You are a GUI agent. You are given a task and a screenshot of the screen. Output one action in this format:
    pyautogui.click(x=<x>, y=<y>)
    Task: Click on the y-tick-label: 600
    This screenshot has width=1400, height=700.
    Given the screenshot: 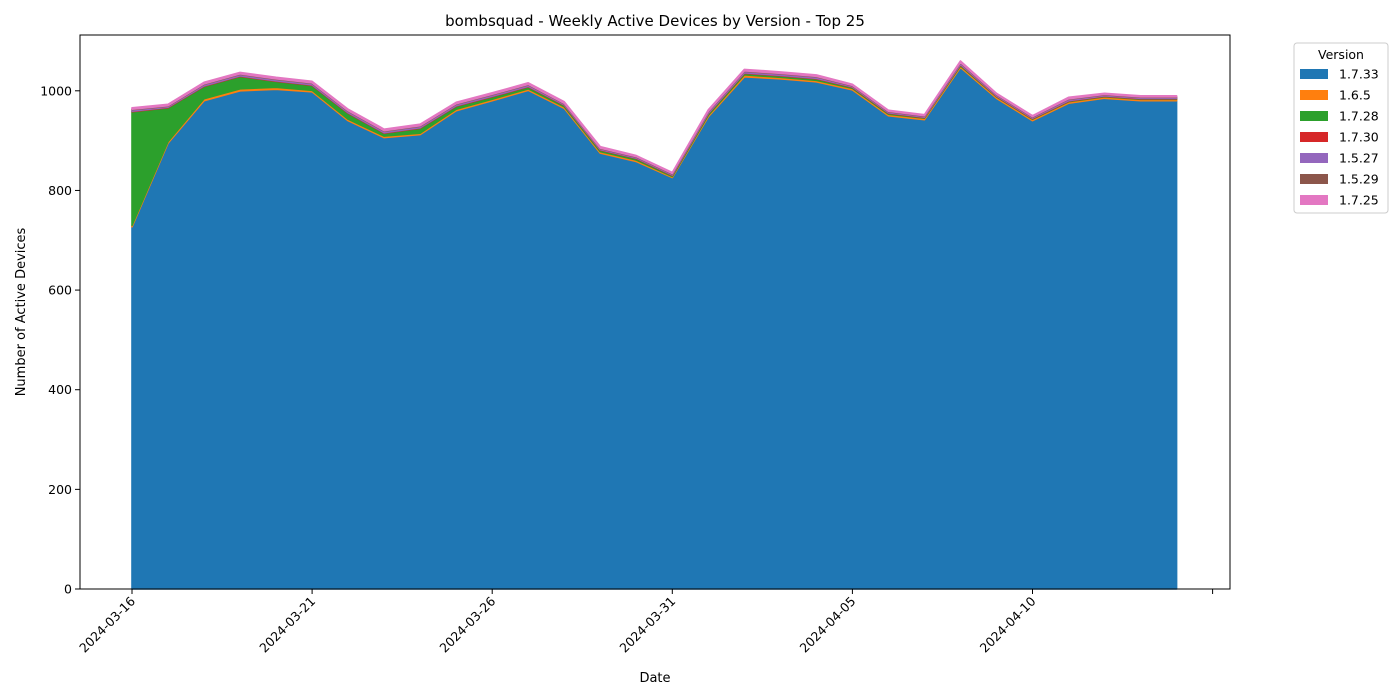 What is the action you would take?
    pyautogui.click(x=60, y=290)
    